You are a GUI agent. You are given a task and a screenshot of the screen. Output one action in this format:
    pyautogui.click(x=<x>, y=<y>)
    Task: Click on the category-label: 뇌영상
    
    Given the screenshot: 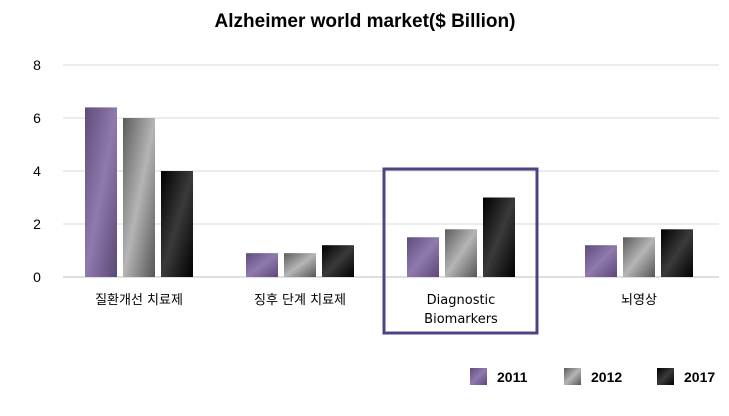 What is the action you would take?
    pyautogui.click(x=639, y=300)
    